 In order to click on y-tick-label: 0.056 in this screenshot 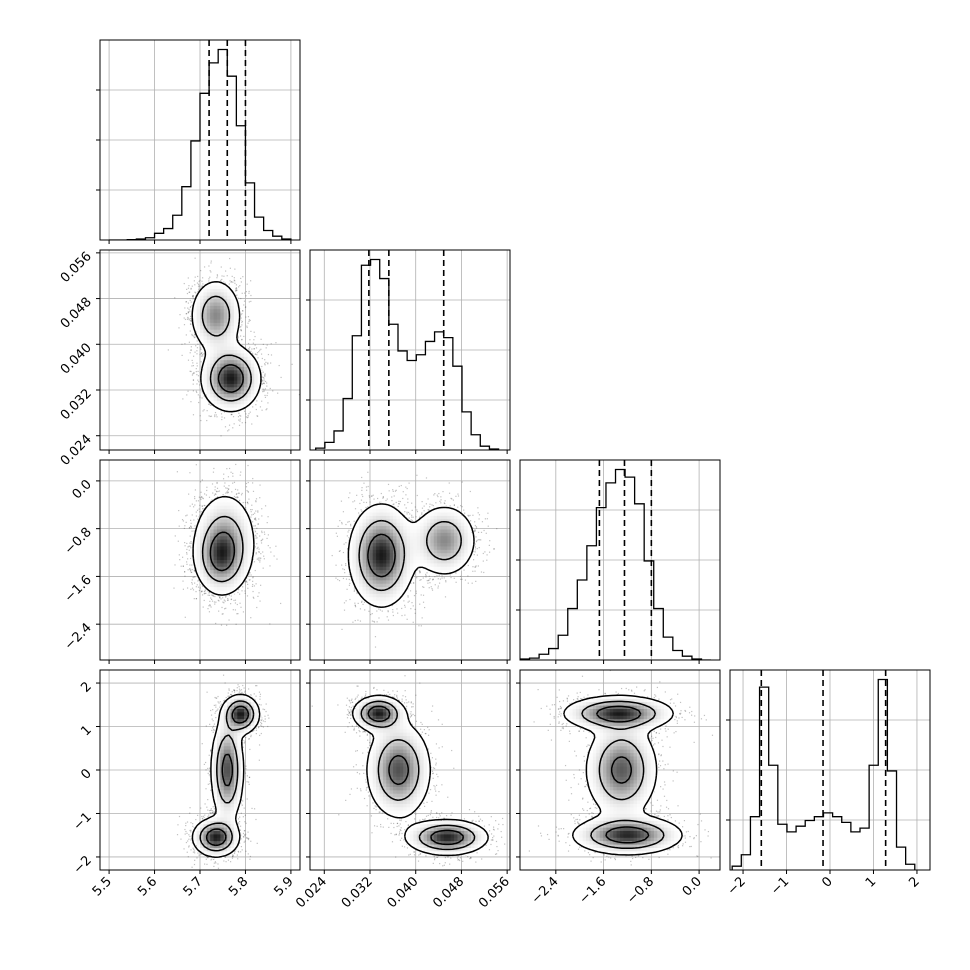, I will do `click(76, 267)`.